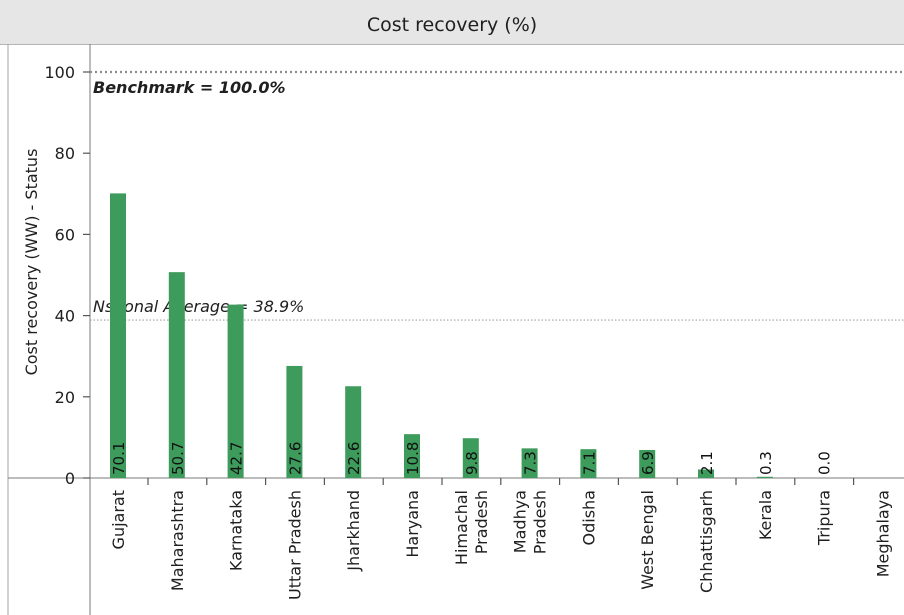 This screenshot has width=904, height=615. I want to click on bar-value-label: 0.0, so click(825, 463).